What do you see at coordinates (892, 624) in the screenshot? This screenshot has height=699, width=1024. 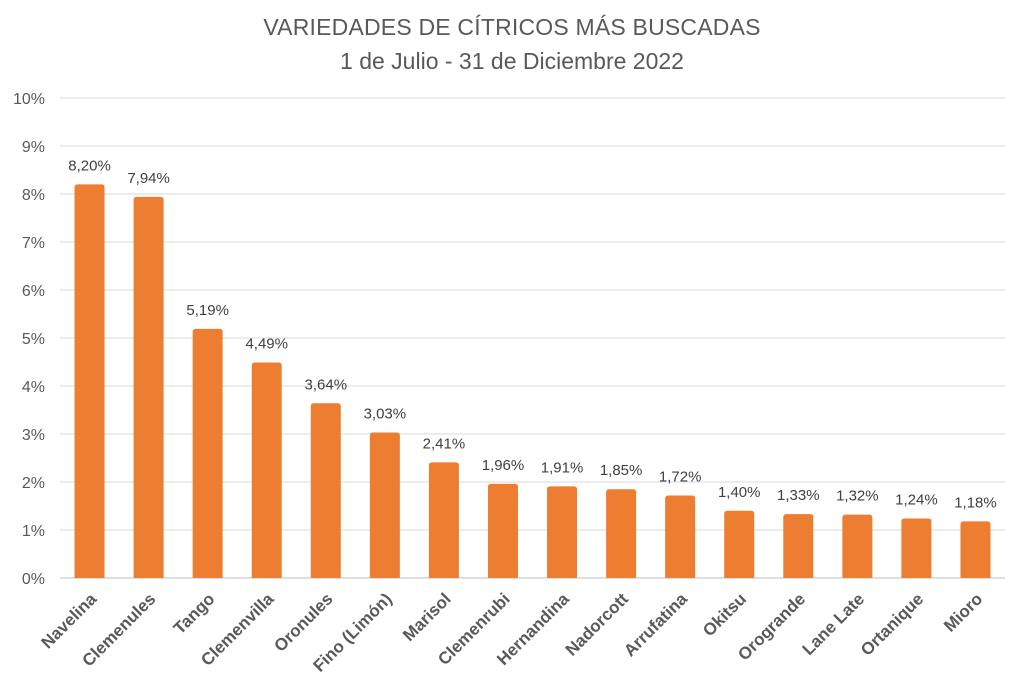 I see `category-label: Ortanique` at bounding box center [892, 624].